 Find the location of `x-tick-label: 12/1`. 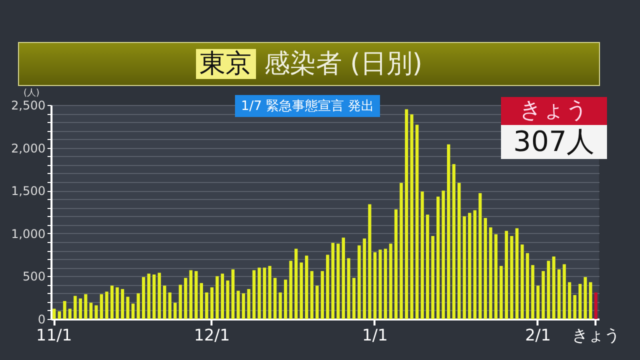

x-tick-label: 12/1 is located at coordinates (212, 335).